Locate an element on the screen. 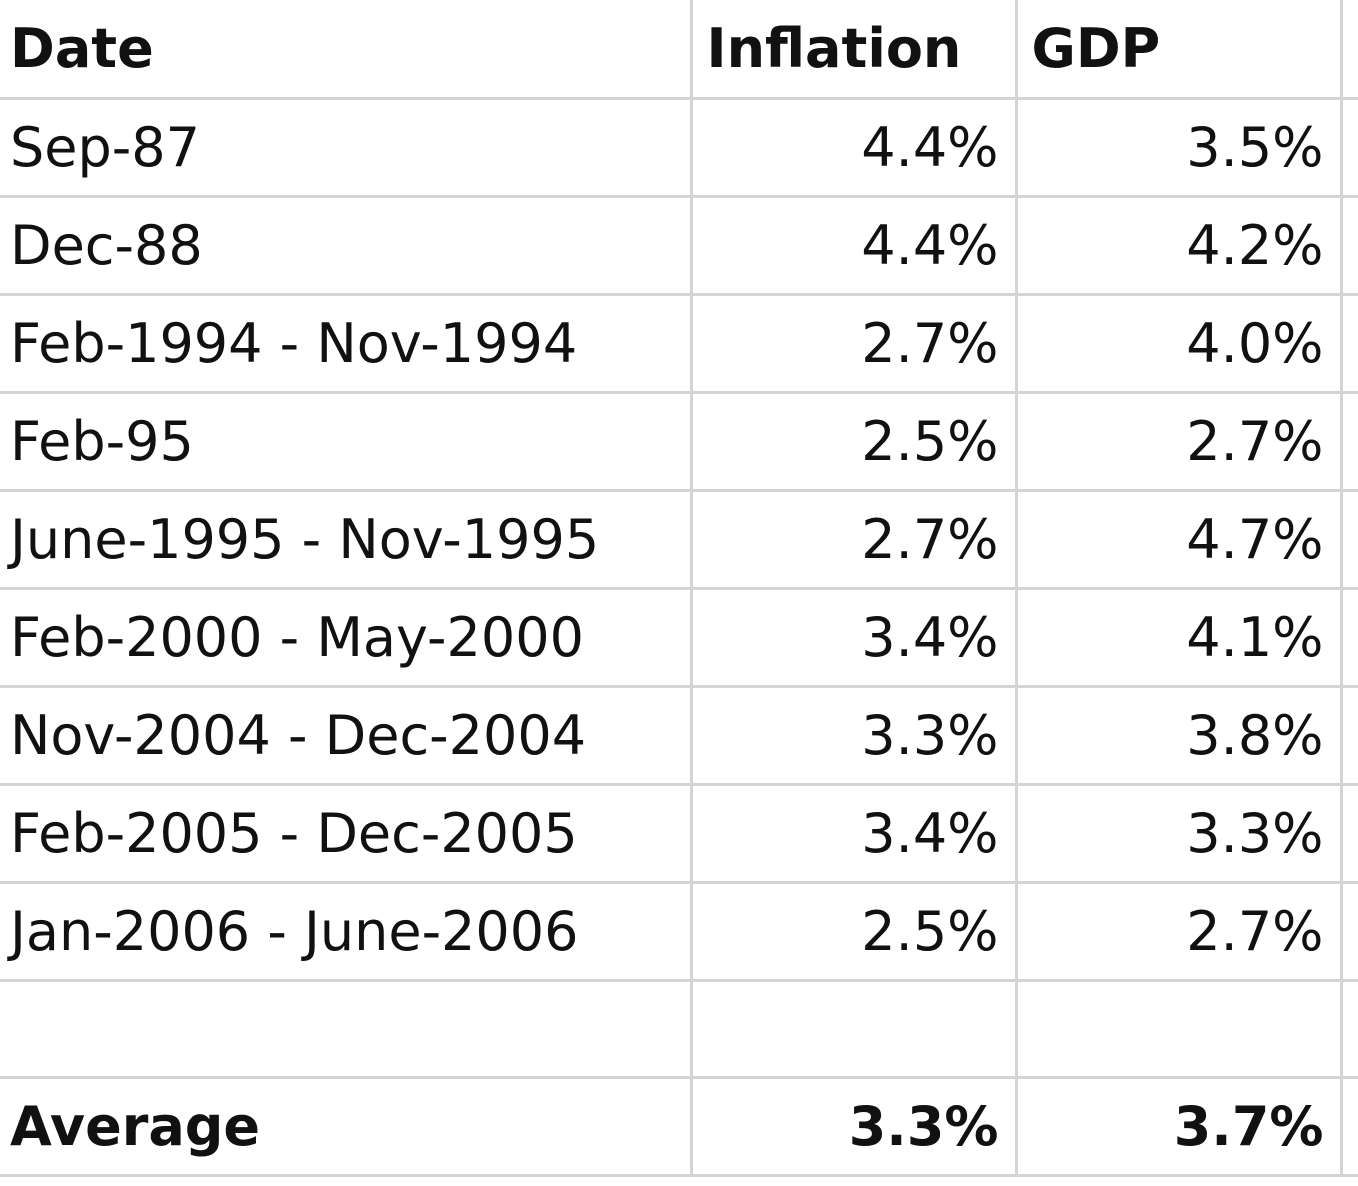 This screenshot has width=1358, height=1186. gdp-cell: 3.5% is located at coordinates (1179, 148).